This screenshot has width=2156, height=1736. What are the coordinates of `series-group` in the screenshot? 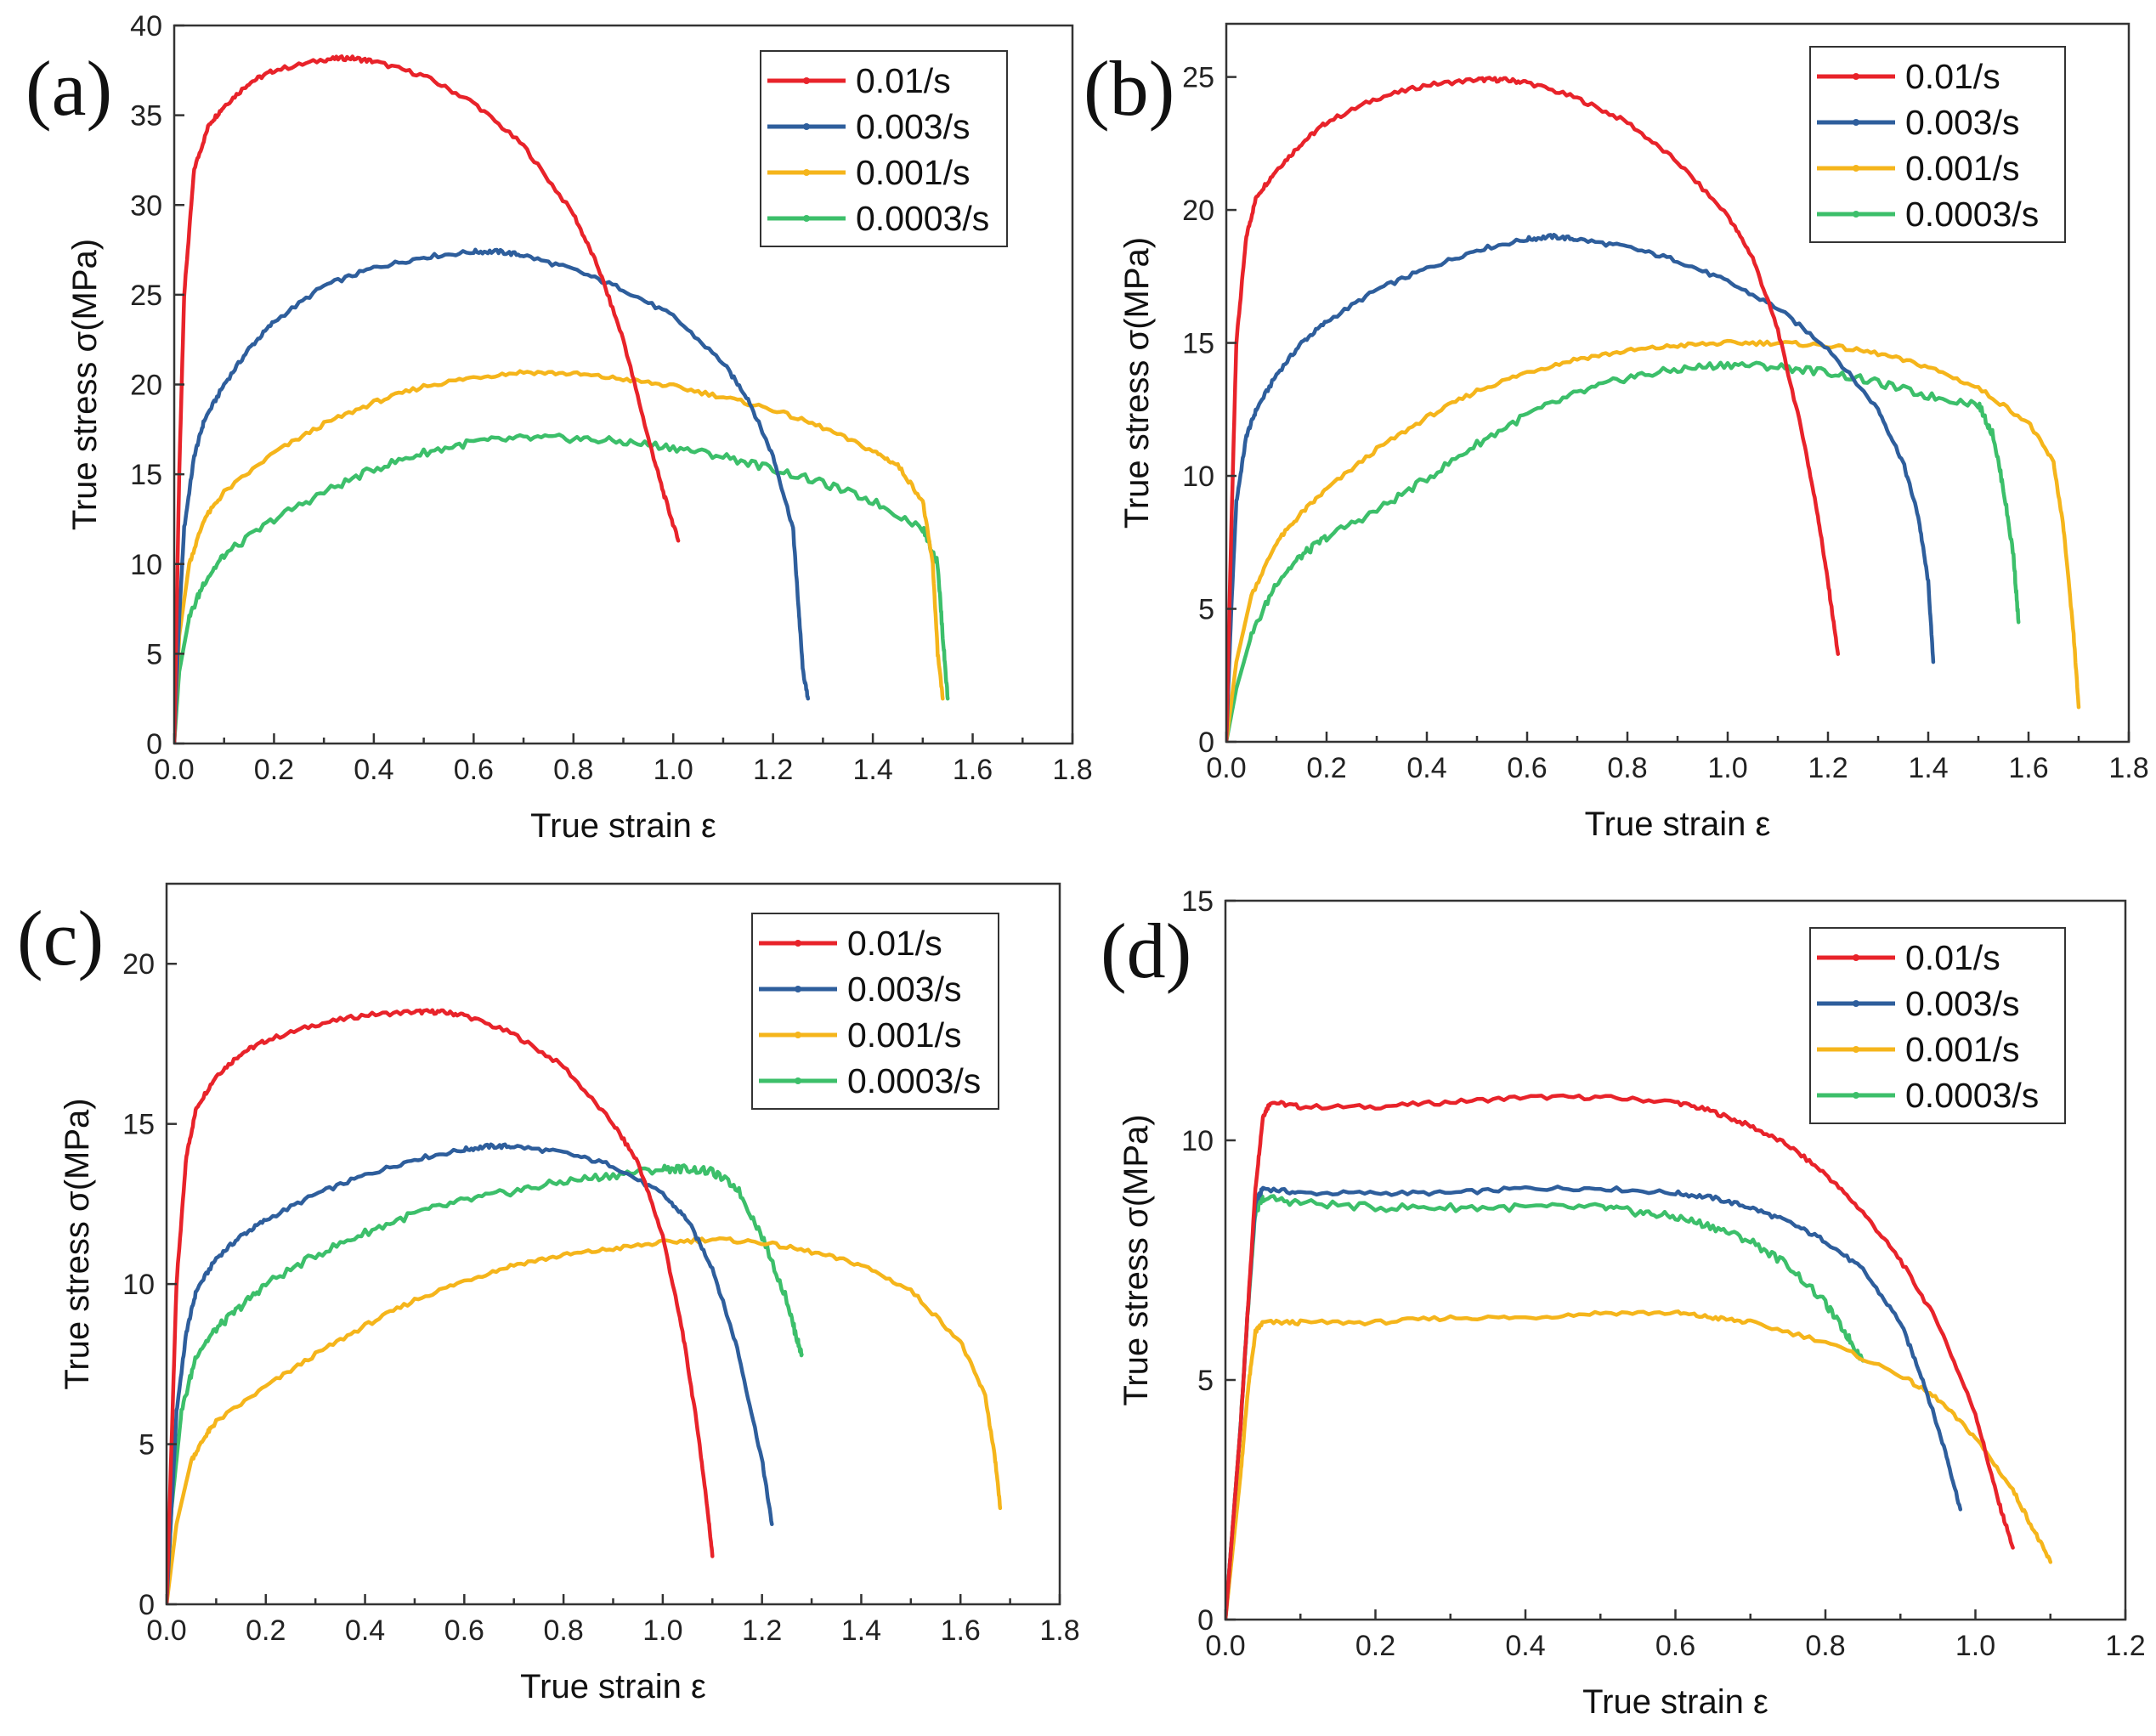 It's located at (585, 1306).